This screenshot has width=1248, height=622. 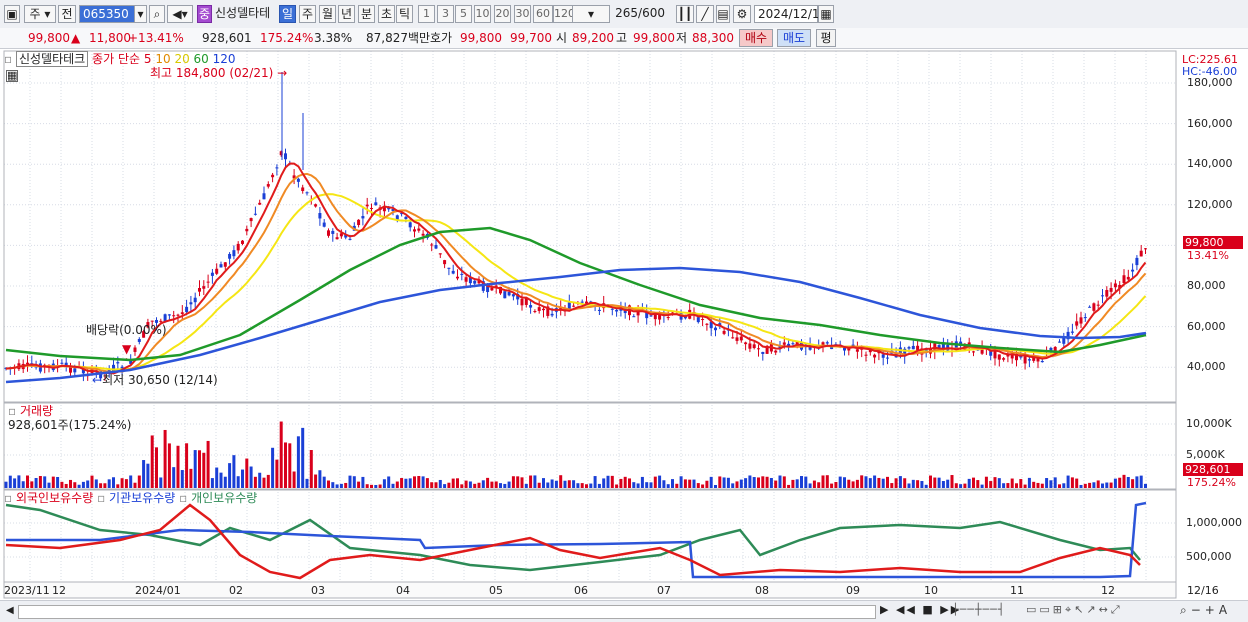 What do you see at coordinates (404, 14) in the screenshot?
I see `tab-period-6: 틱` at bounding box center [404, 14].